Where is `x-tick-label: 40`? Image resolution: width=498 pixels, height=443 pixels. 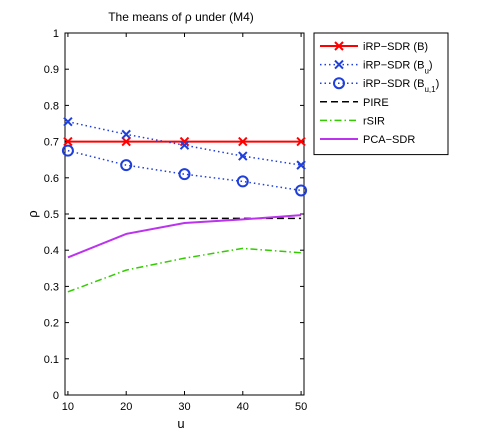
x-tick-label: 40 is located at coordinates (243, 407).